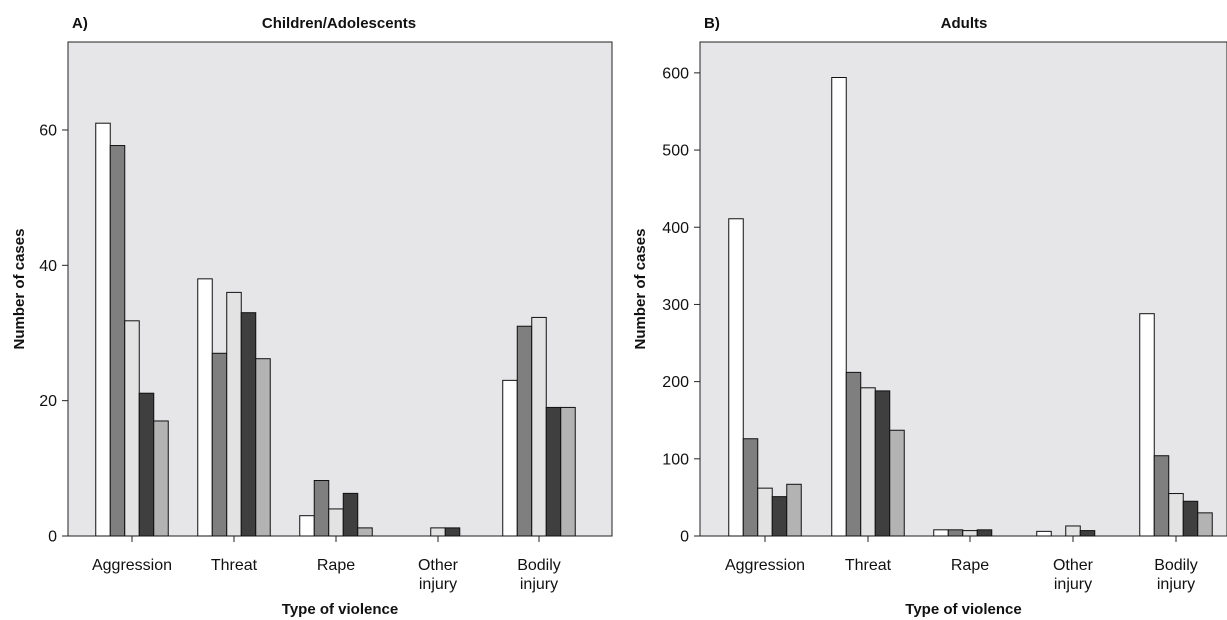 The width and height of the screenshot is (1227, 620). I want to click on panel-label: B), so click(712, 23).